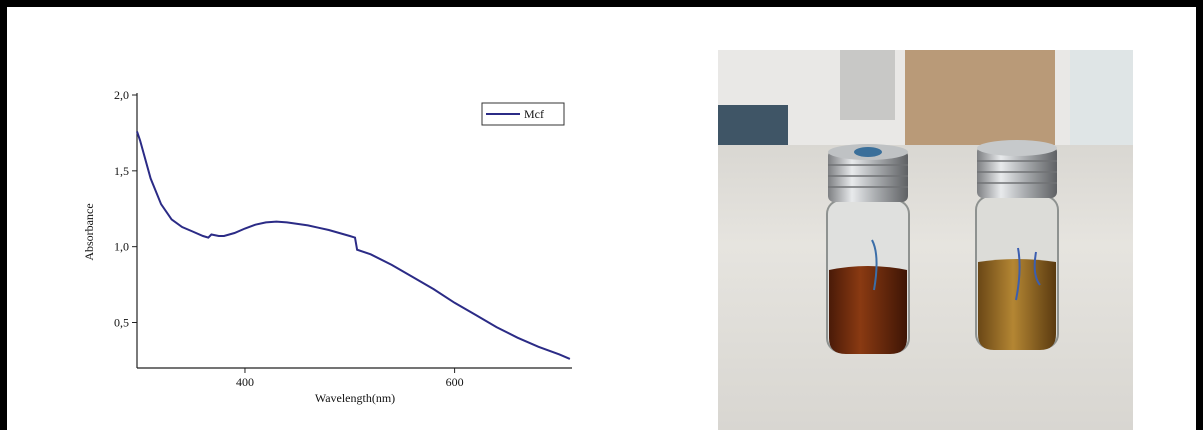 This screenshot has height=430, width=1203. What do you see at coordinates (523, 114) in the screenshot?
I see `legend-box` at bounding box center [523, 114].